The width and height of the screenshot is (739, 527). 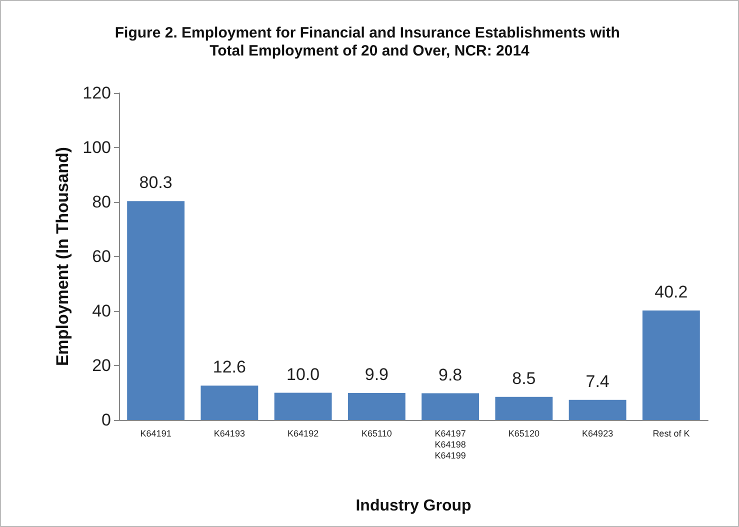 I want to click on y-tick-label: 80, so click(x=101, y=202).